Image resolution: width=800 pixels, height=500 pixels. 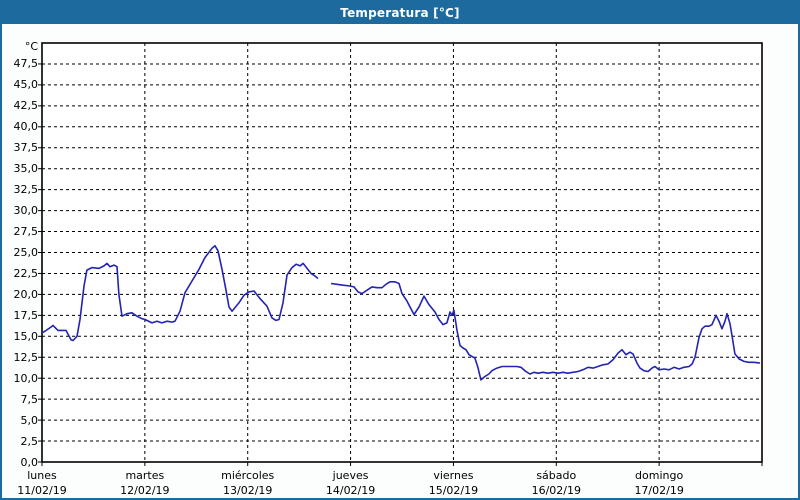 What do you see at coordinates (26, 127) in the screenshot?
I see `y-axis-tick-label: 40,0` at bounding box center [26, 127].